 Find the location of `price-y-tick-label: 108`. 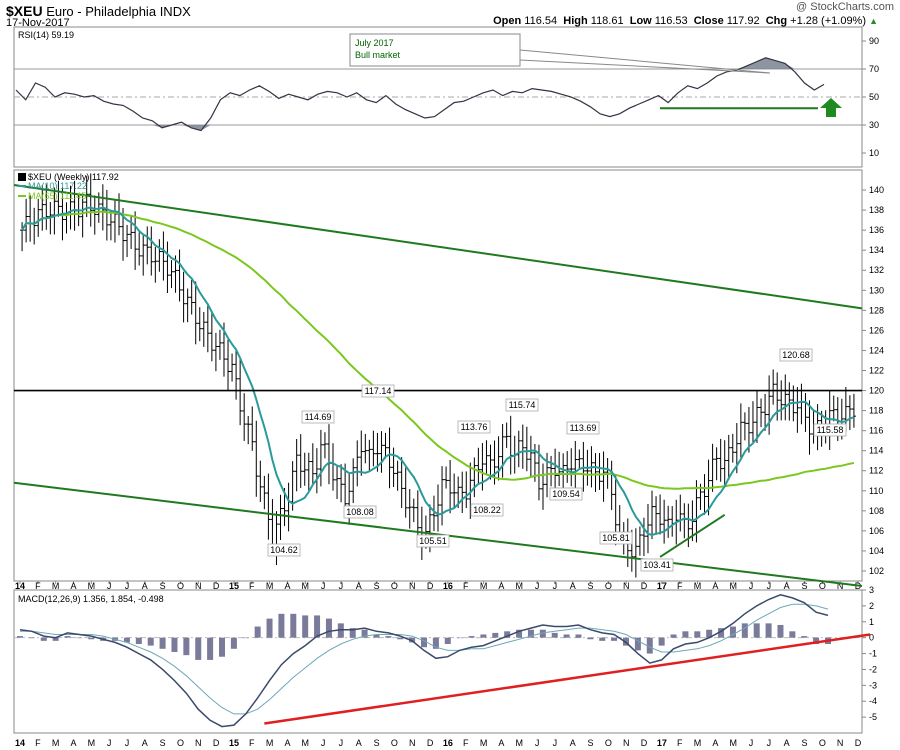

price-y-tick-label: 108 is located at coordinates (876, 511).